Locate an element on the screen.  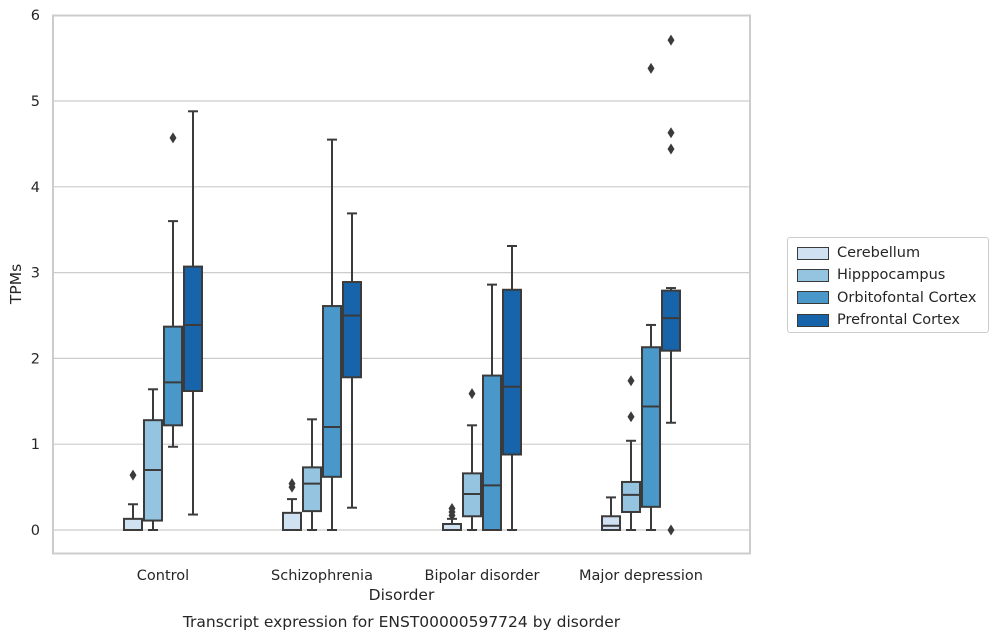
legend-label: Orbitofontal Cortex is located at coordinates (907, 297).